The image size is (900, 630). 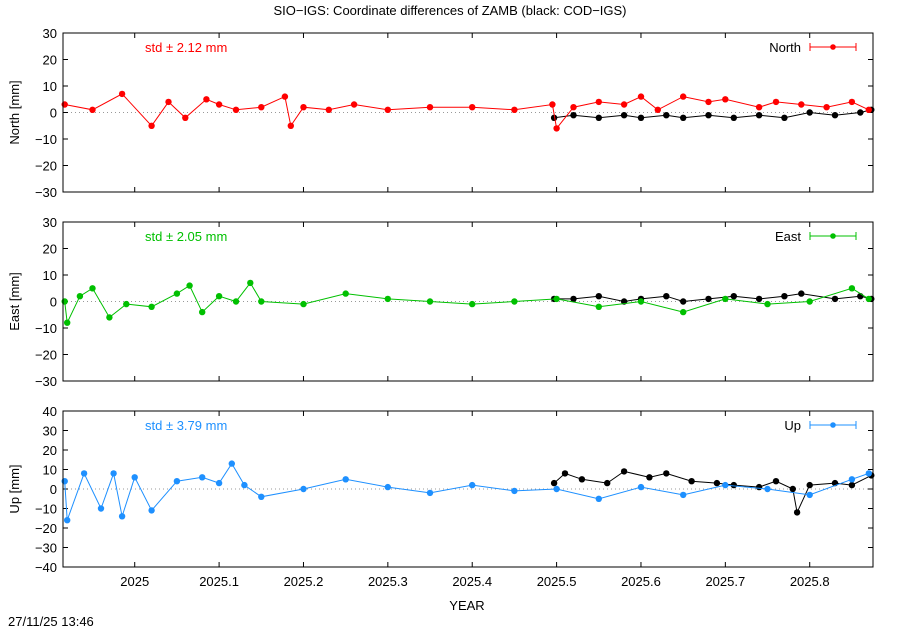 What do you see at coordinates (186, 236) in the screenshot?
I see `std-label: std ± 2.05 mm` at bounding box center [186, 236].